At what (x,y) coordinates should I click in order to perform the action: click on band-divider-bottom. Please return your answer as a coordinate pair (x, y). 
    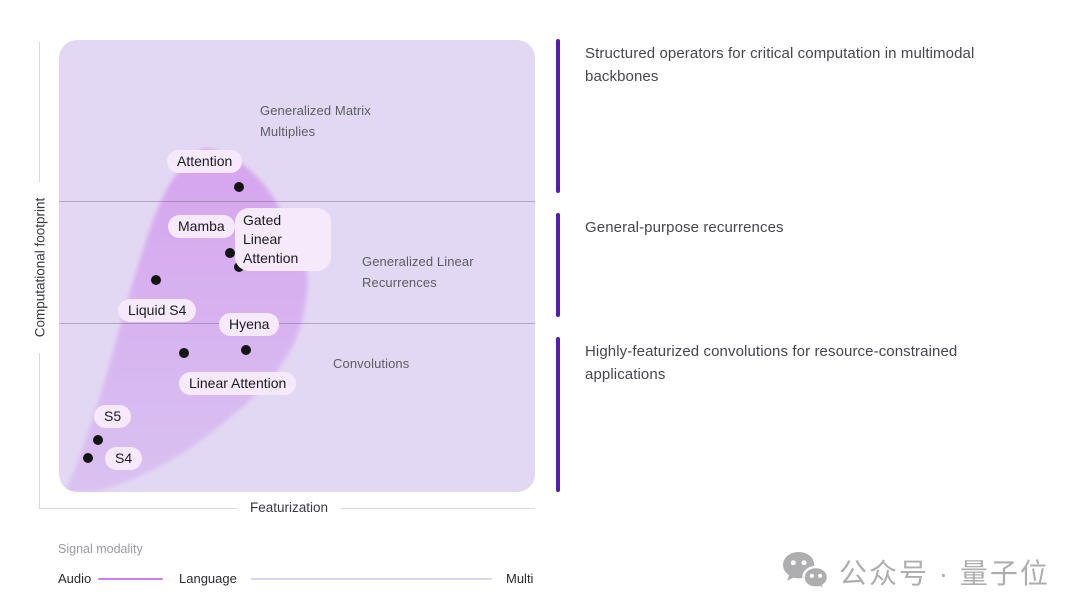
    Looking at the image, I should click on (297, 323).